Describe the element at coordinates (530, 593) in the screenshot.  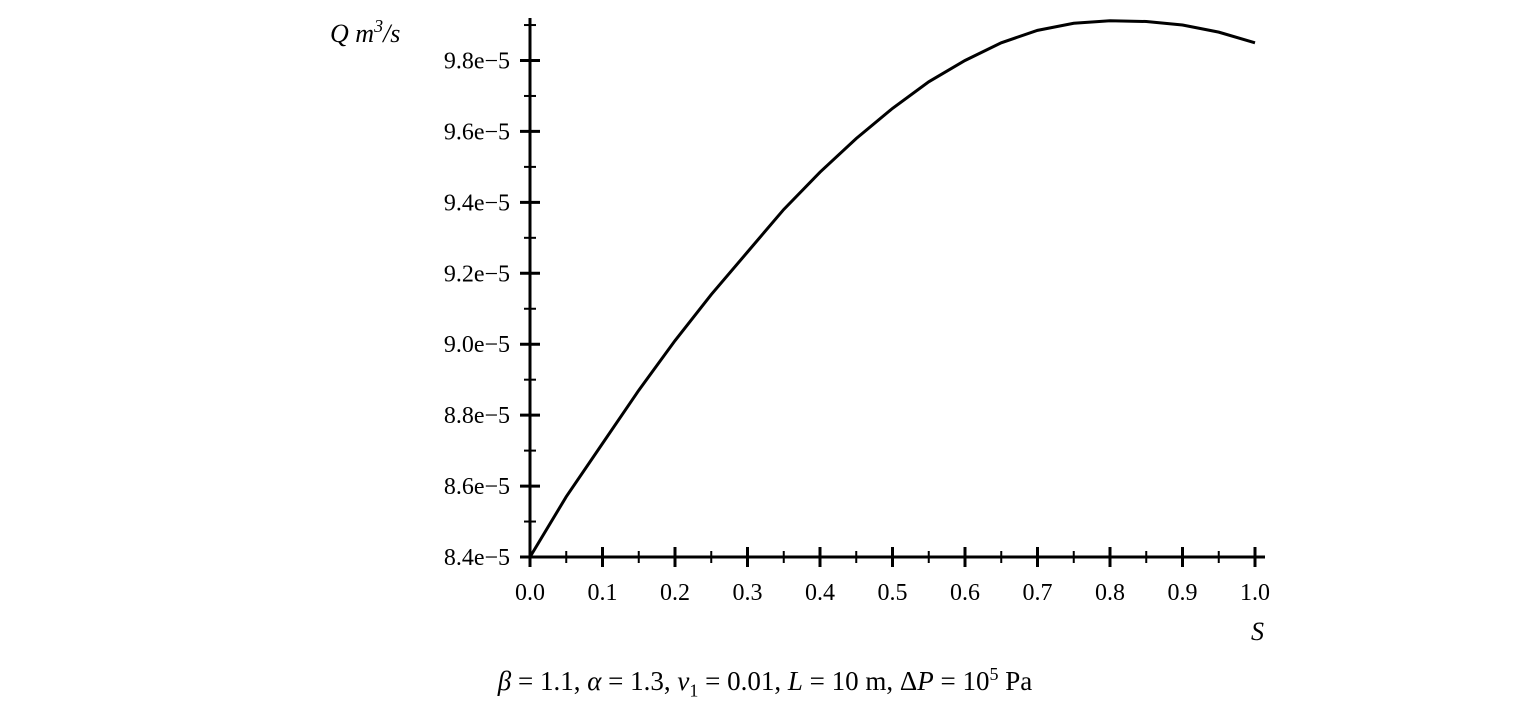
I see `x-tick-label: 0.0` at that location.